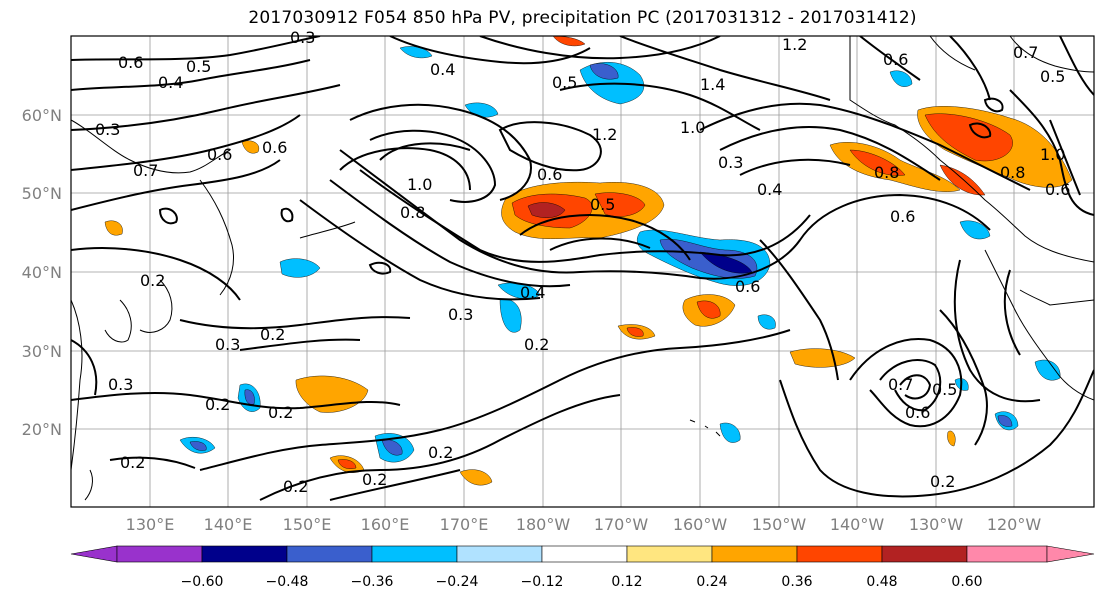  I want to click on lon-label: 130°E, so click(150, 524).